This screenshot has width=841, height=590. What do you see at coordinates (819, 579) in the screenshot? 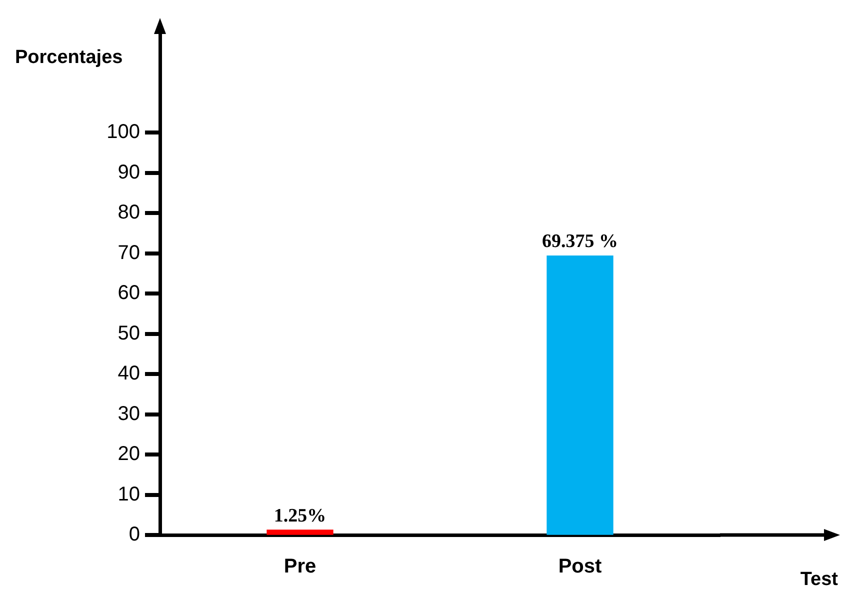
I see `x-axis-title: Test` at bounding box center [819, 579].